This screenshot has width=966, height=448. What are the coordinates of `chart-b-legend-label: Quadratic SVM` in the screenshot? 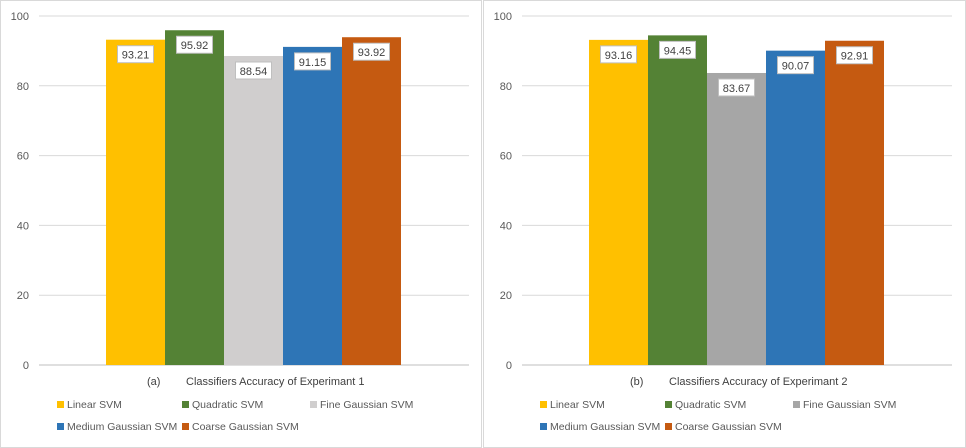 It's located at (710, 405).